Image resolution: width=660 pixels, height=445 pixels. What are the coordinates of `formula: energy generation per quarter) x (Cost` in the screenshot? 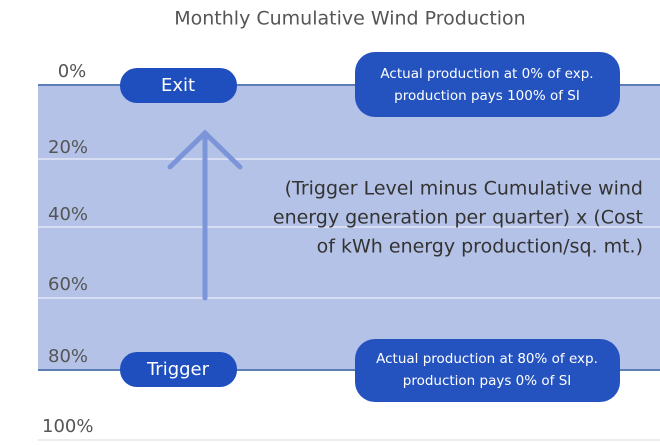 It's located at (458, 218).